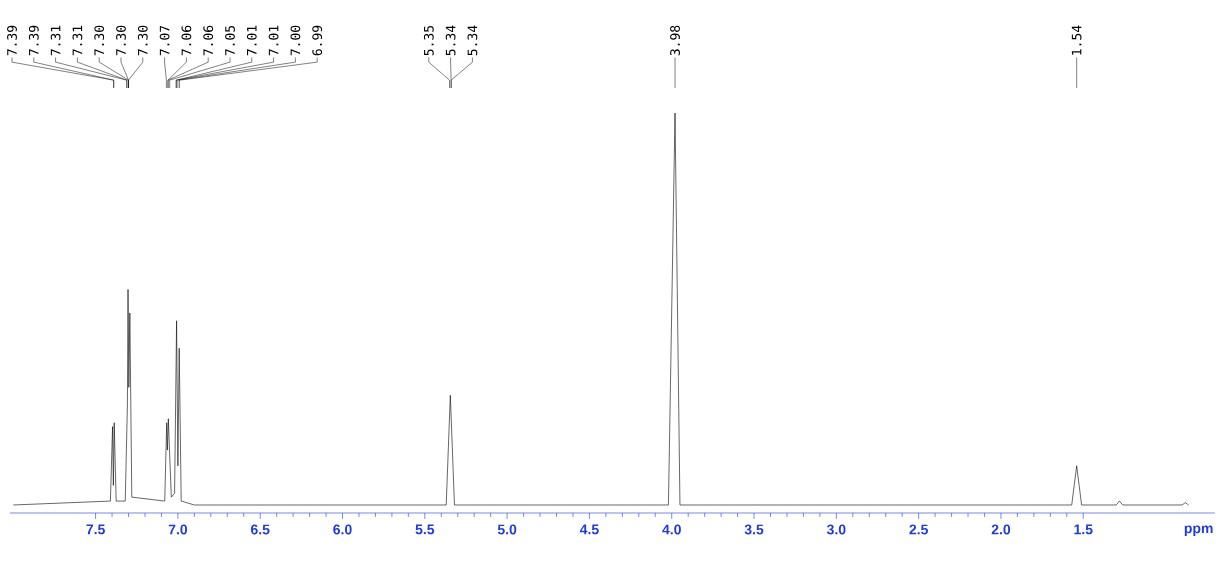 The width and height of the screenshot is (1218, 577). What do you see at coordinates (317, 40) in the screenshot?
I see `annotation: 6.99` at bounding box center [317, 40].